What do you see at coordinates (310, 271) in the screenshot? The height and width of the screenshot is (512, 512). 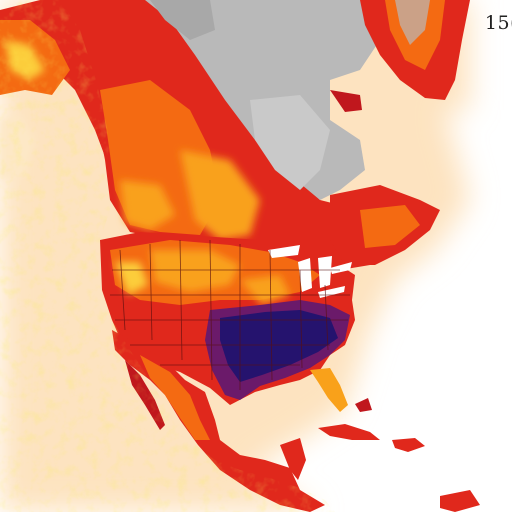 I see `great-lakes` at bounding box center [310, 271].